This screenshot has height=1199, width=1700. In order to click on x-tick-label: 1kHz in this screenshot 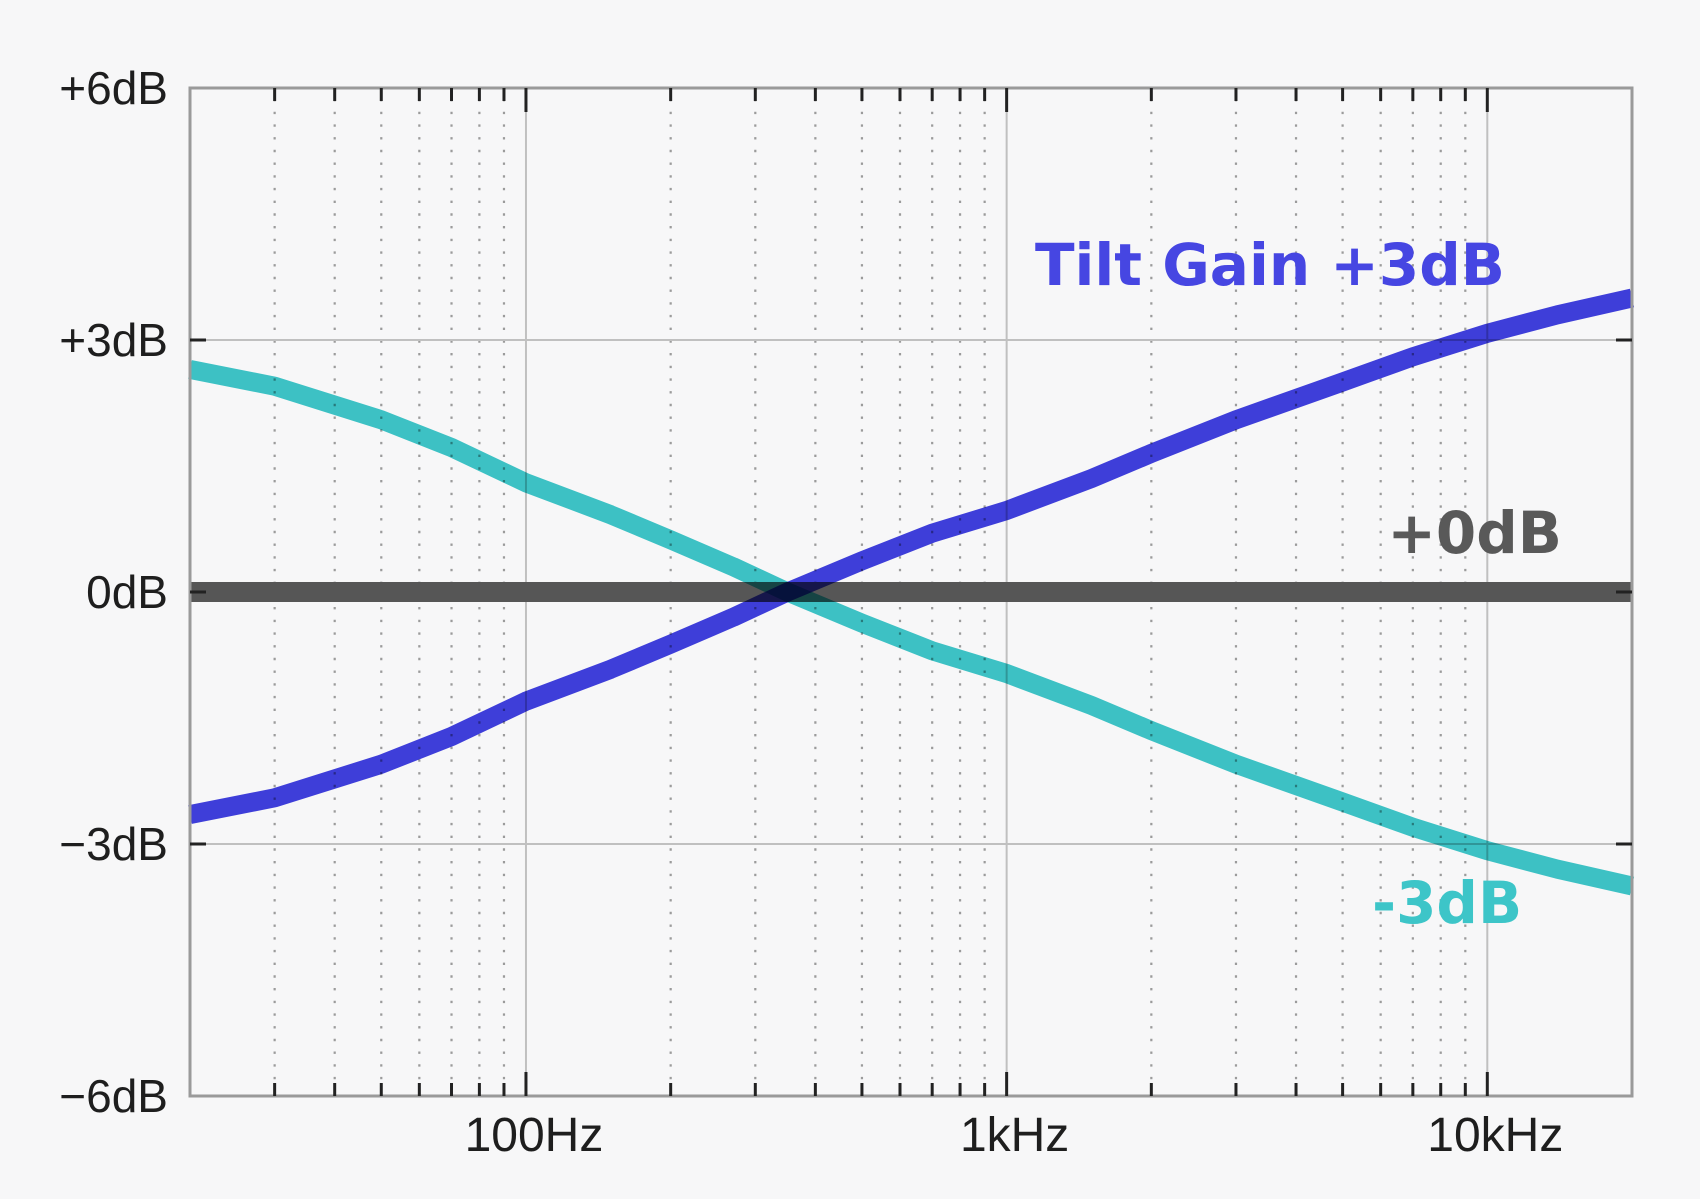, I will do `click(1014, 1135)`.